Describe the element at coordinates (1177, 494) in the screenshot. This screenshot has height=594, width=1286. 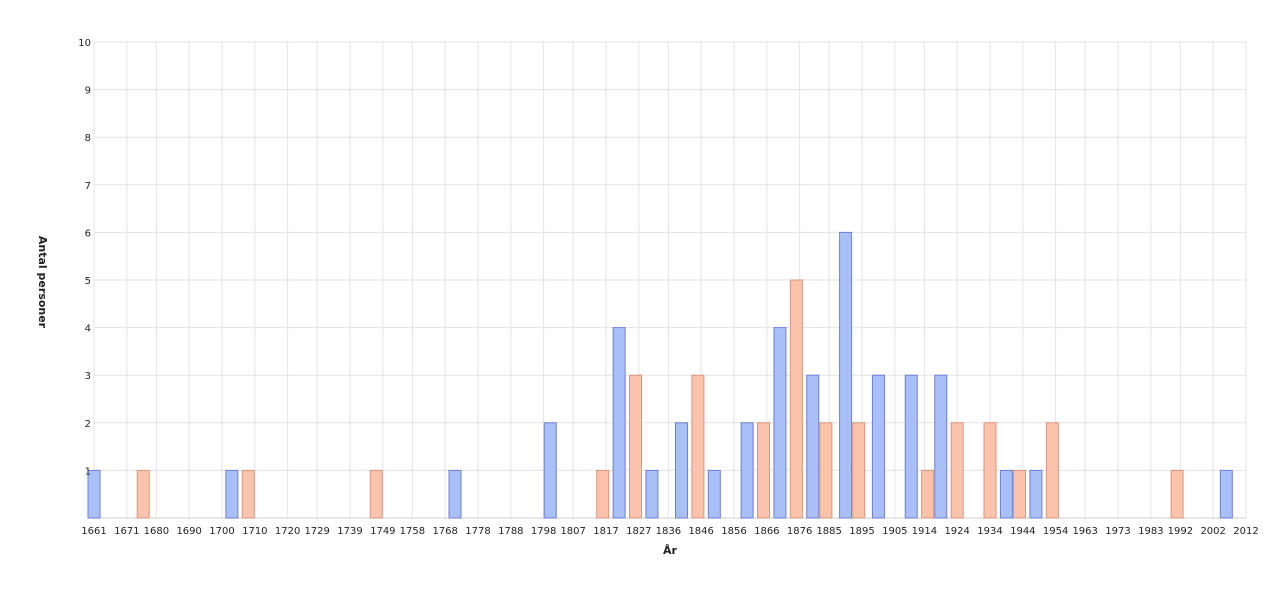
I see `bar-peach-1991` at that location.